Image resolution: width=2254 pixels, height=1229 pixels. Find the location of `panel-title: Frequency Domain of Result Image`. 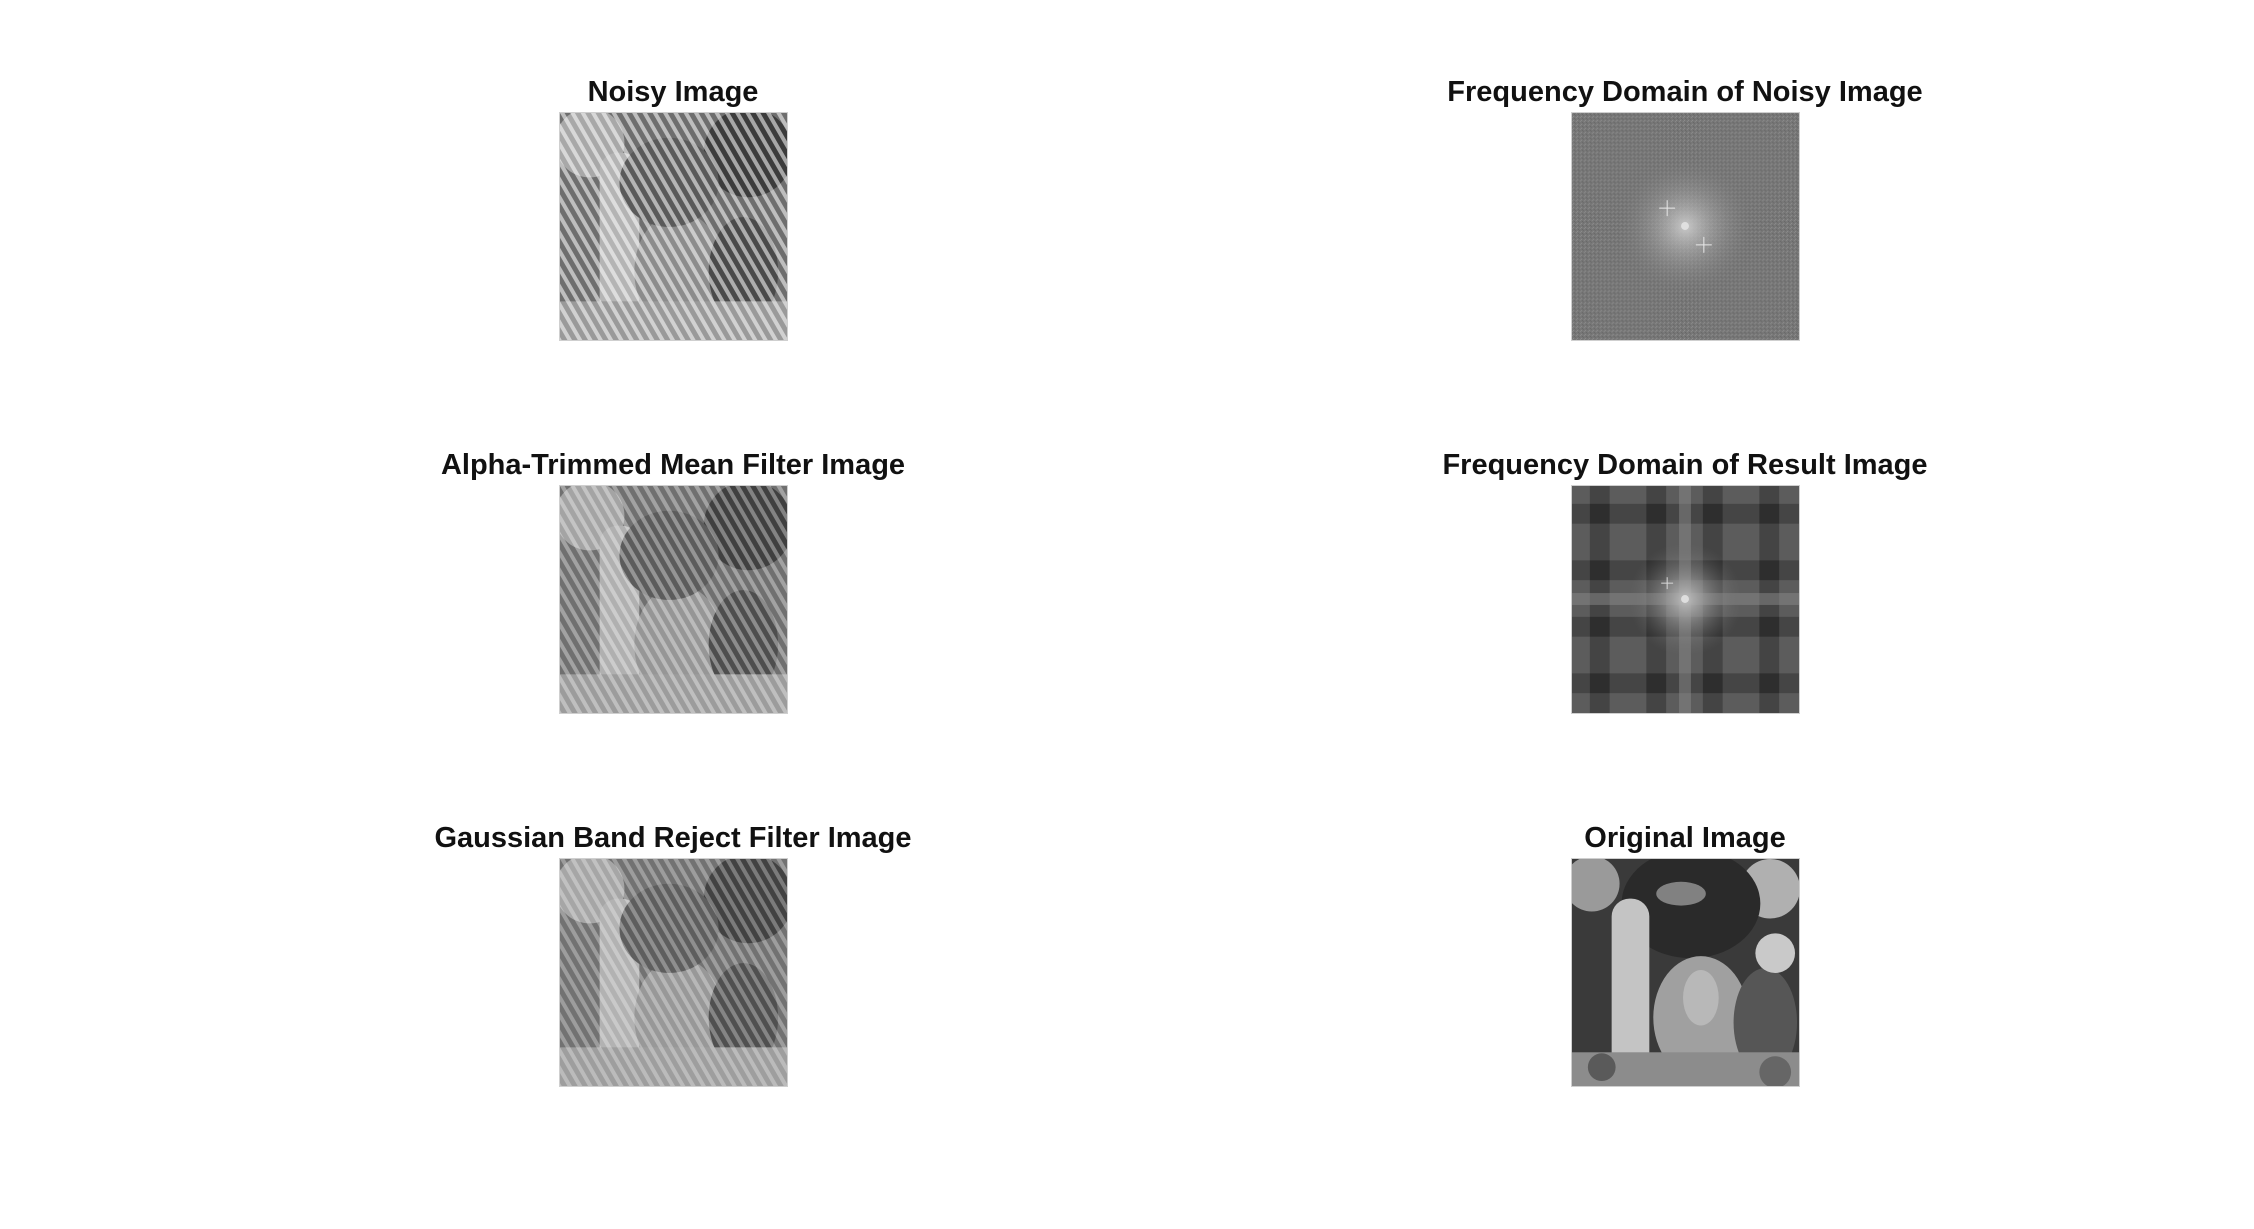

panel-title: Frequency Domain of Result Image is located at coordinates (1685, 465).